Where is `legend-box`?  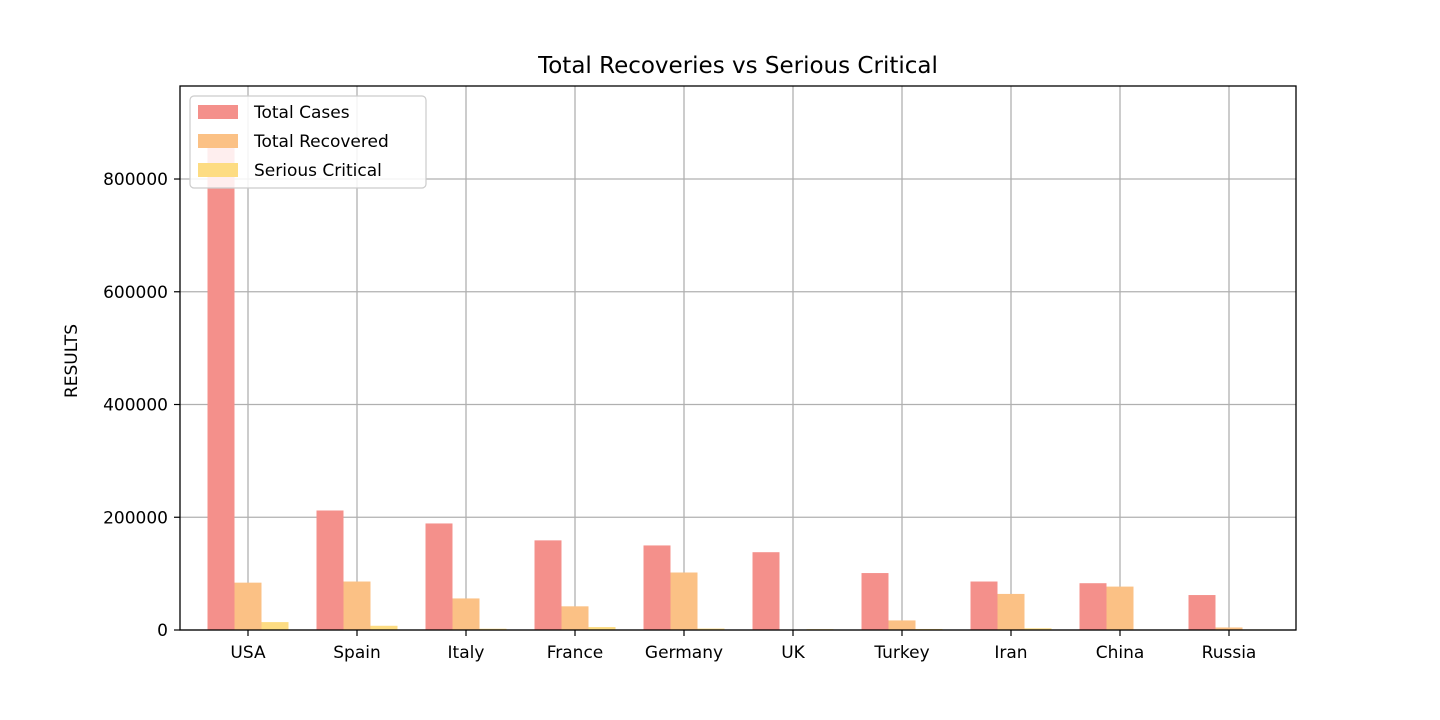
legend-box is located at coordinates (308, 142).